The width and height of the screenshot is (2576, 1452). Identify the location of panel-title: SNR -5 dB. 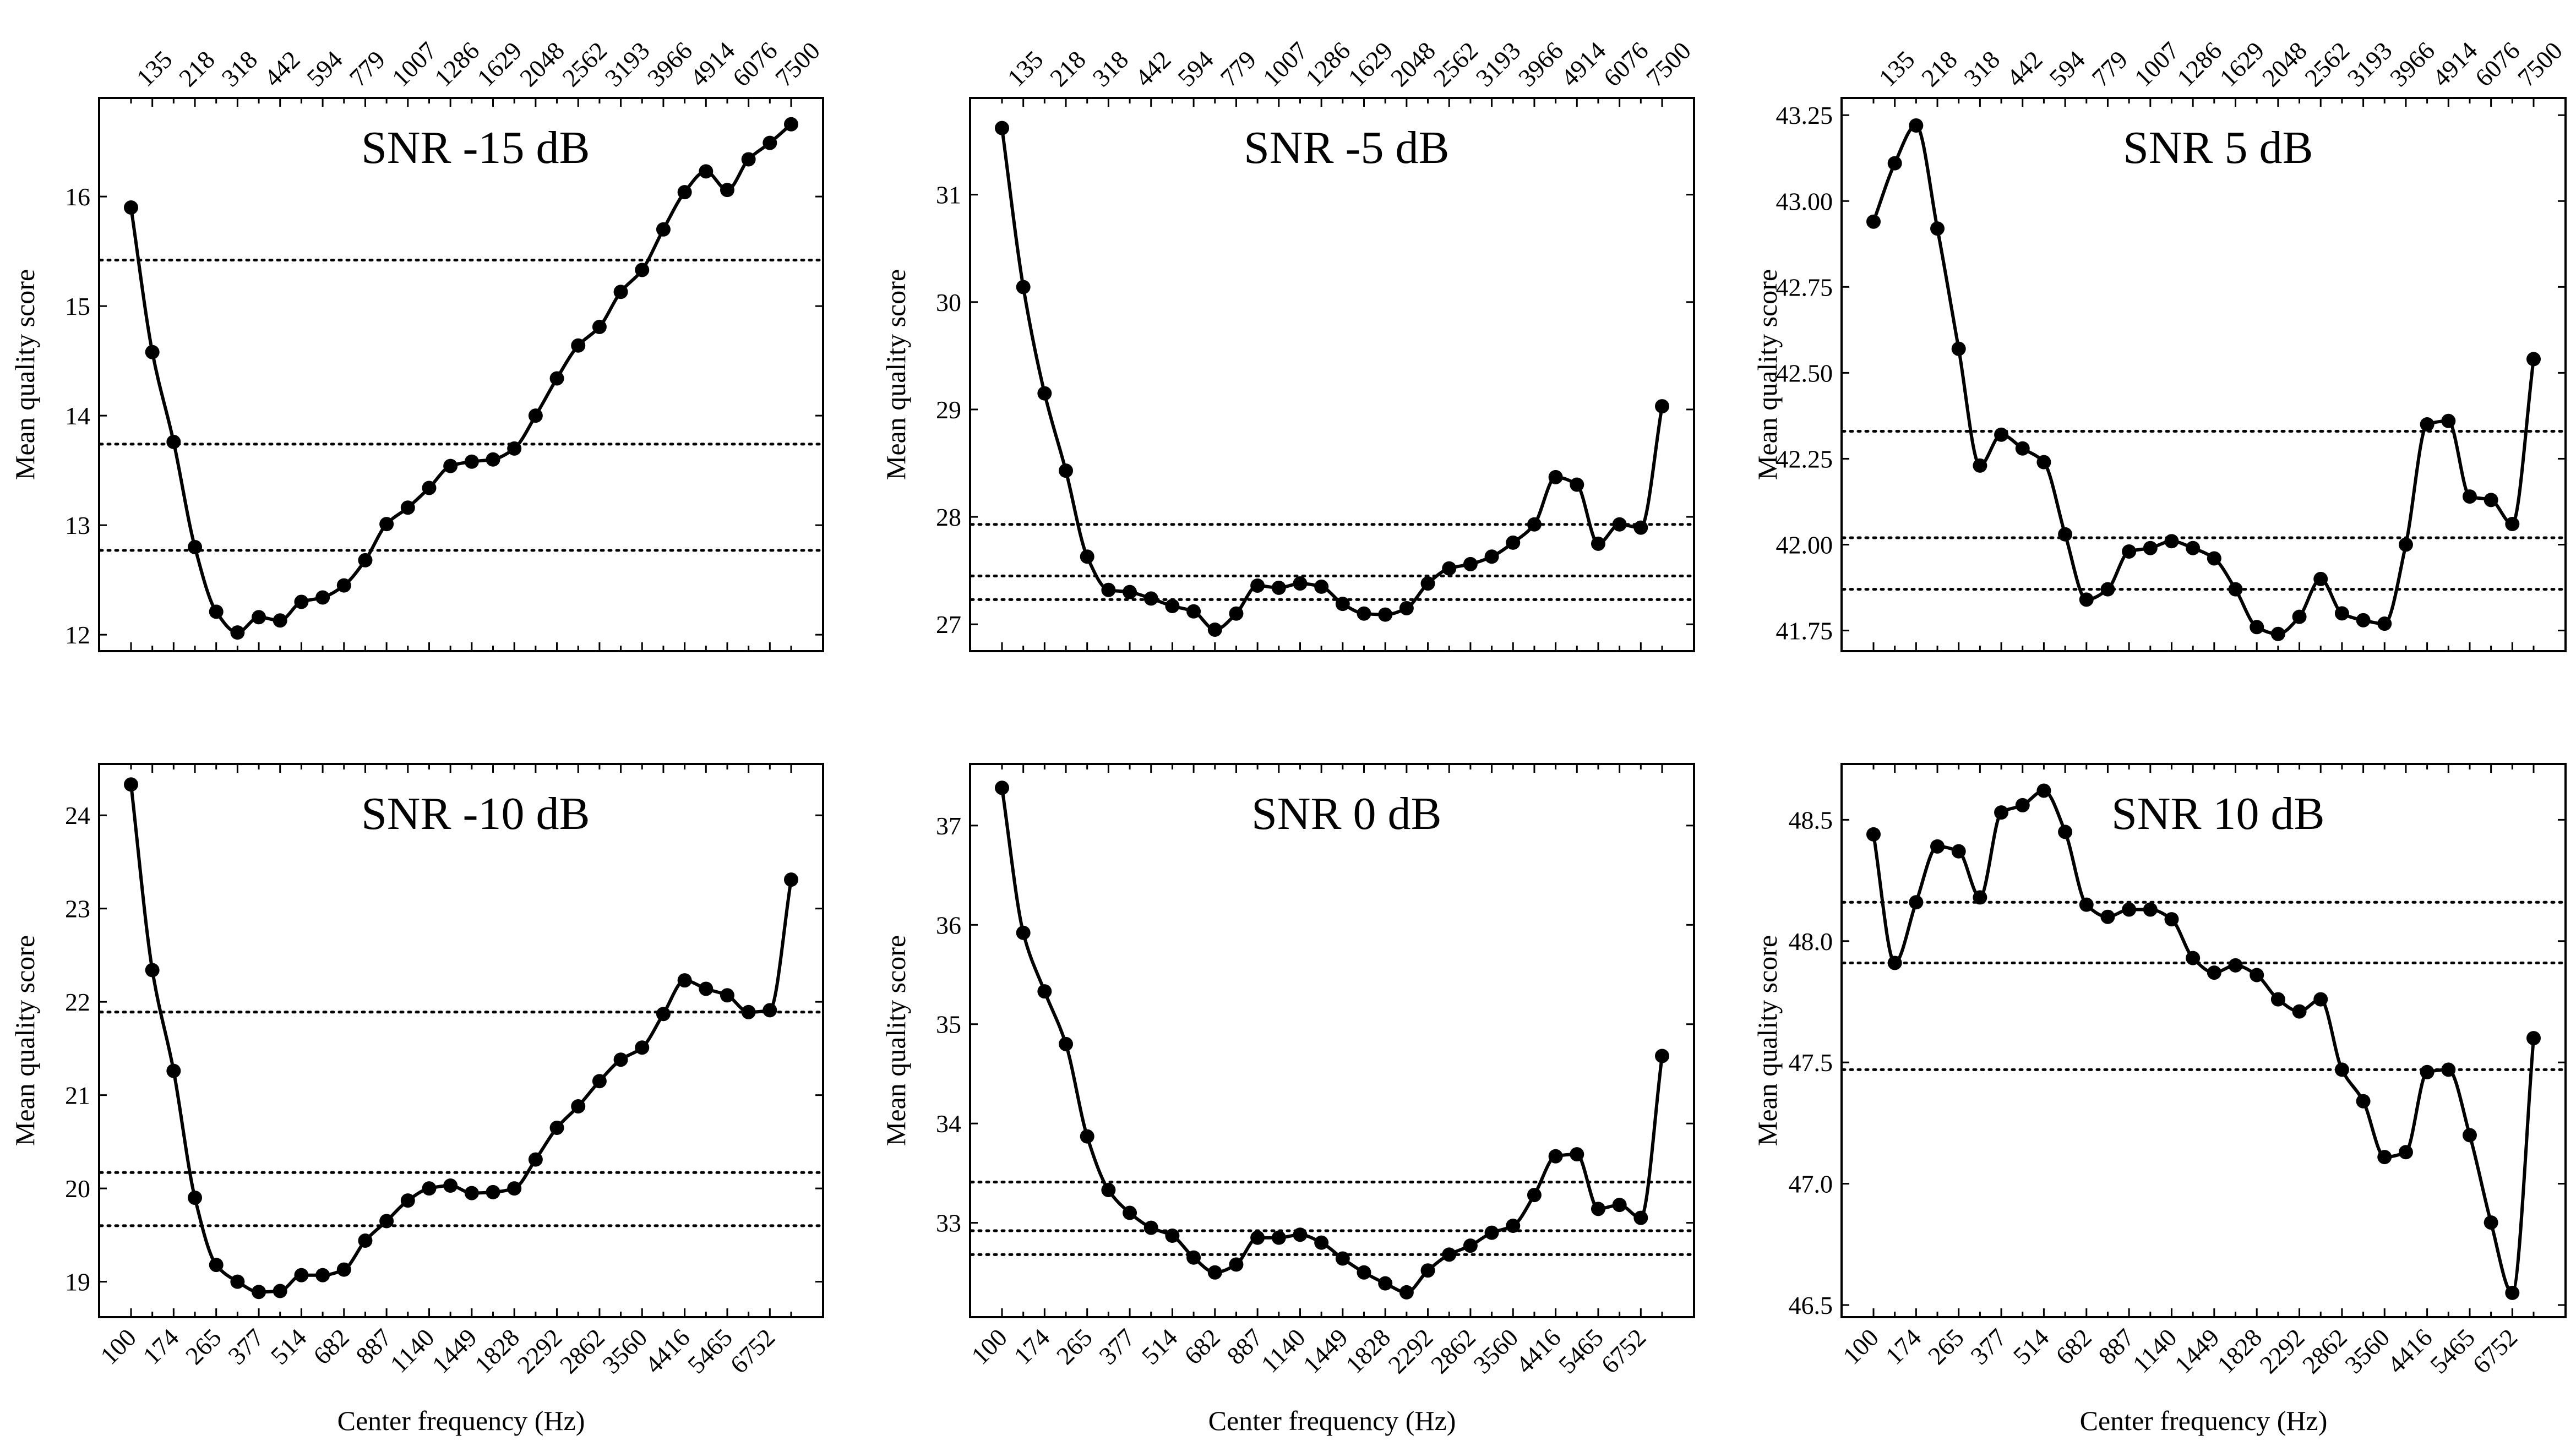
(1346, 147).